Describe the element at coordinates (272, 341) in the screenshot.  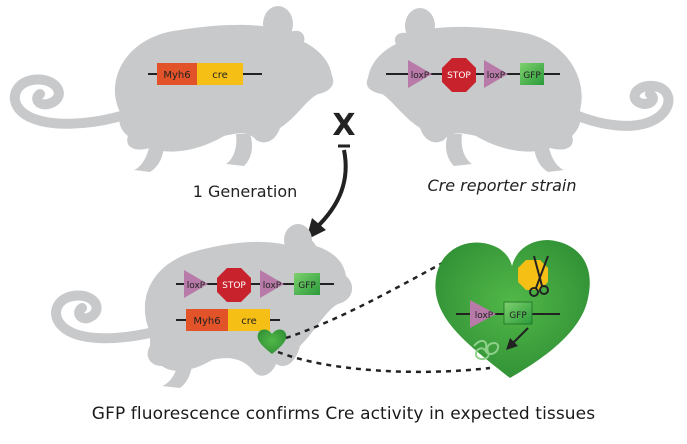
I see `small-heart-icon` at that location.